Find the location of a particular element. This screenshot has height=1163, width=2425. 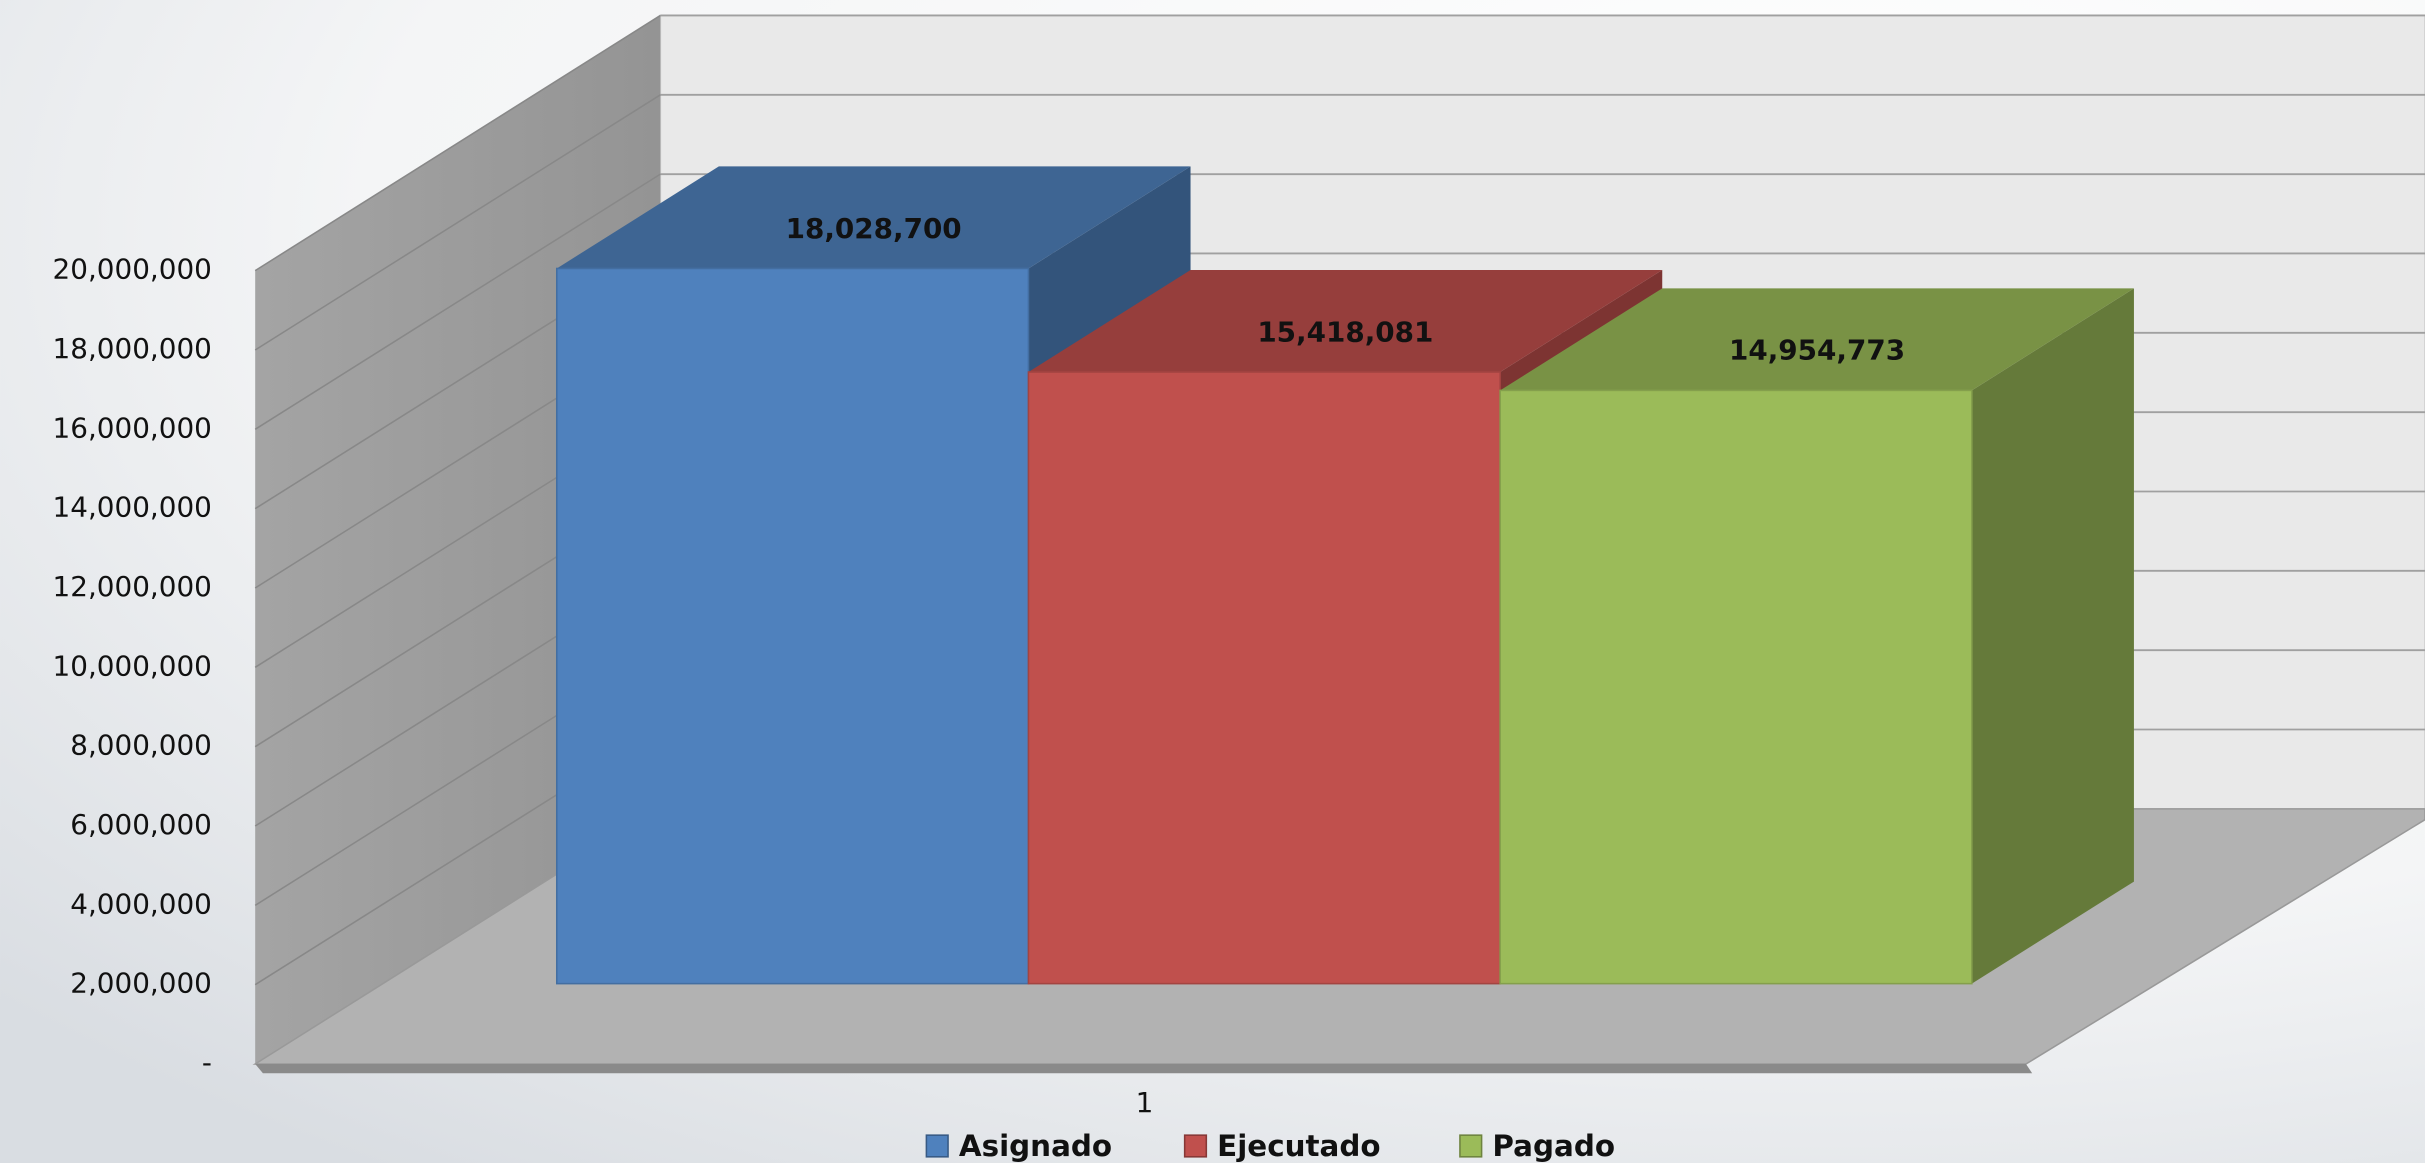

y-tick-label: 8,000,000 is located at coordinates (141, 745).